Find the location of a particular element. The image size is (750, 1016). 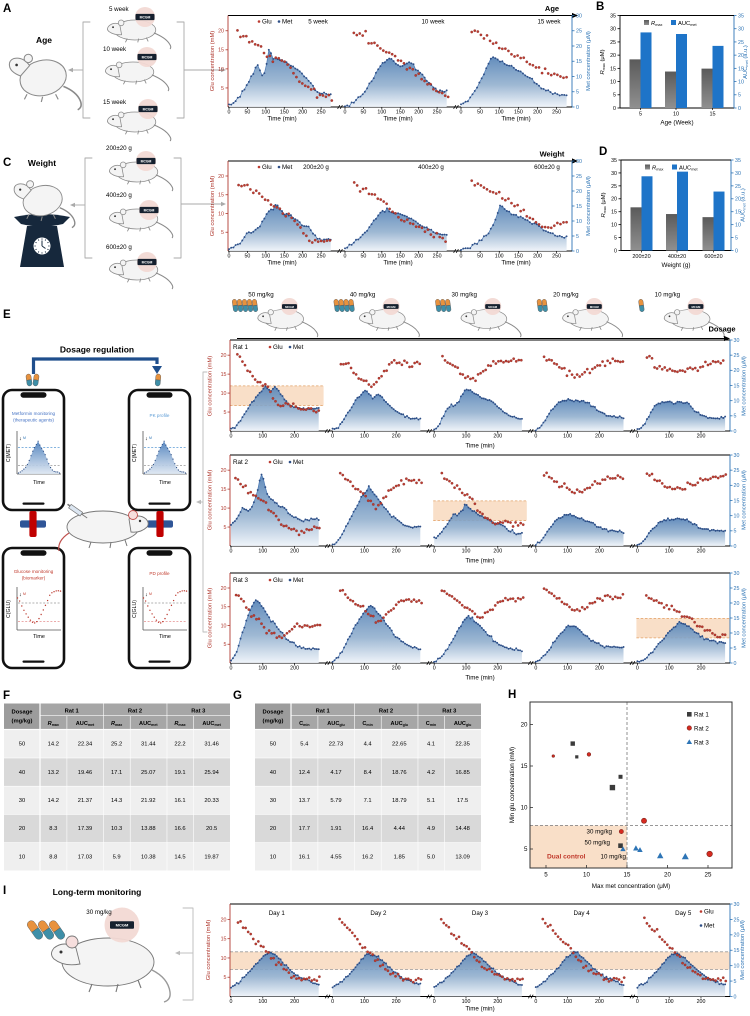

svg-text: 5.9 is located at coordinates (117, 857).